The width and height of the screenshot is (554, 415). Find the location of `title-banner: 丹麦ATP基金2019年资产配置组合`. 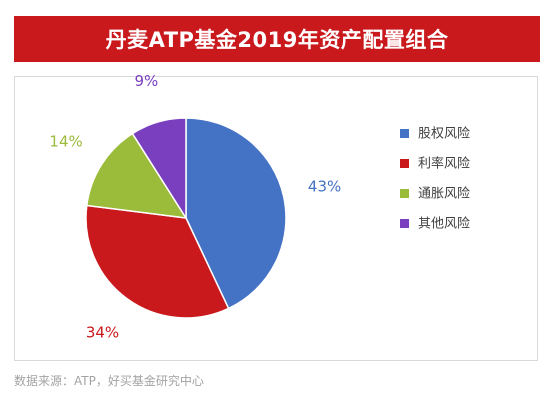

title-banner: 丹麦ATP基金2019年资产配置组合 is located at coordinates (277, 39).